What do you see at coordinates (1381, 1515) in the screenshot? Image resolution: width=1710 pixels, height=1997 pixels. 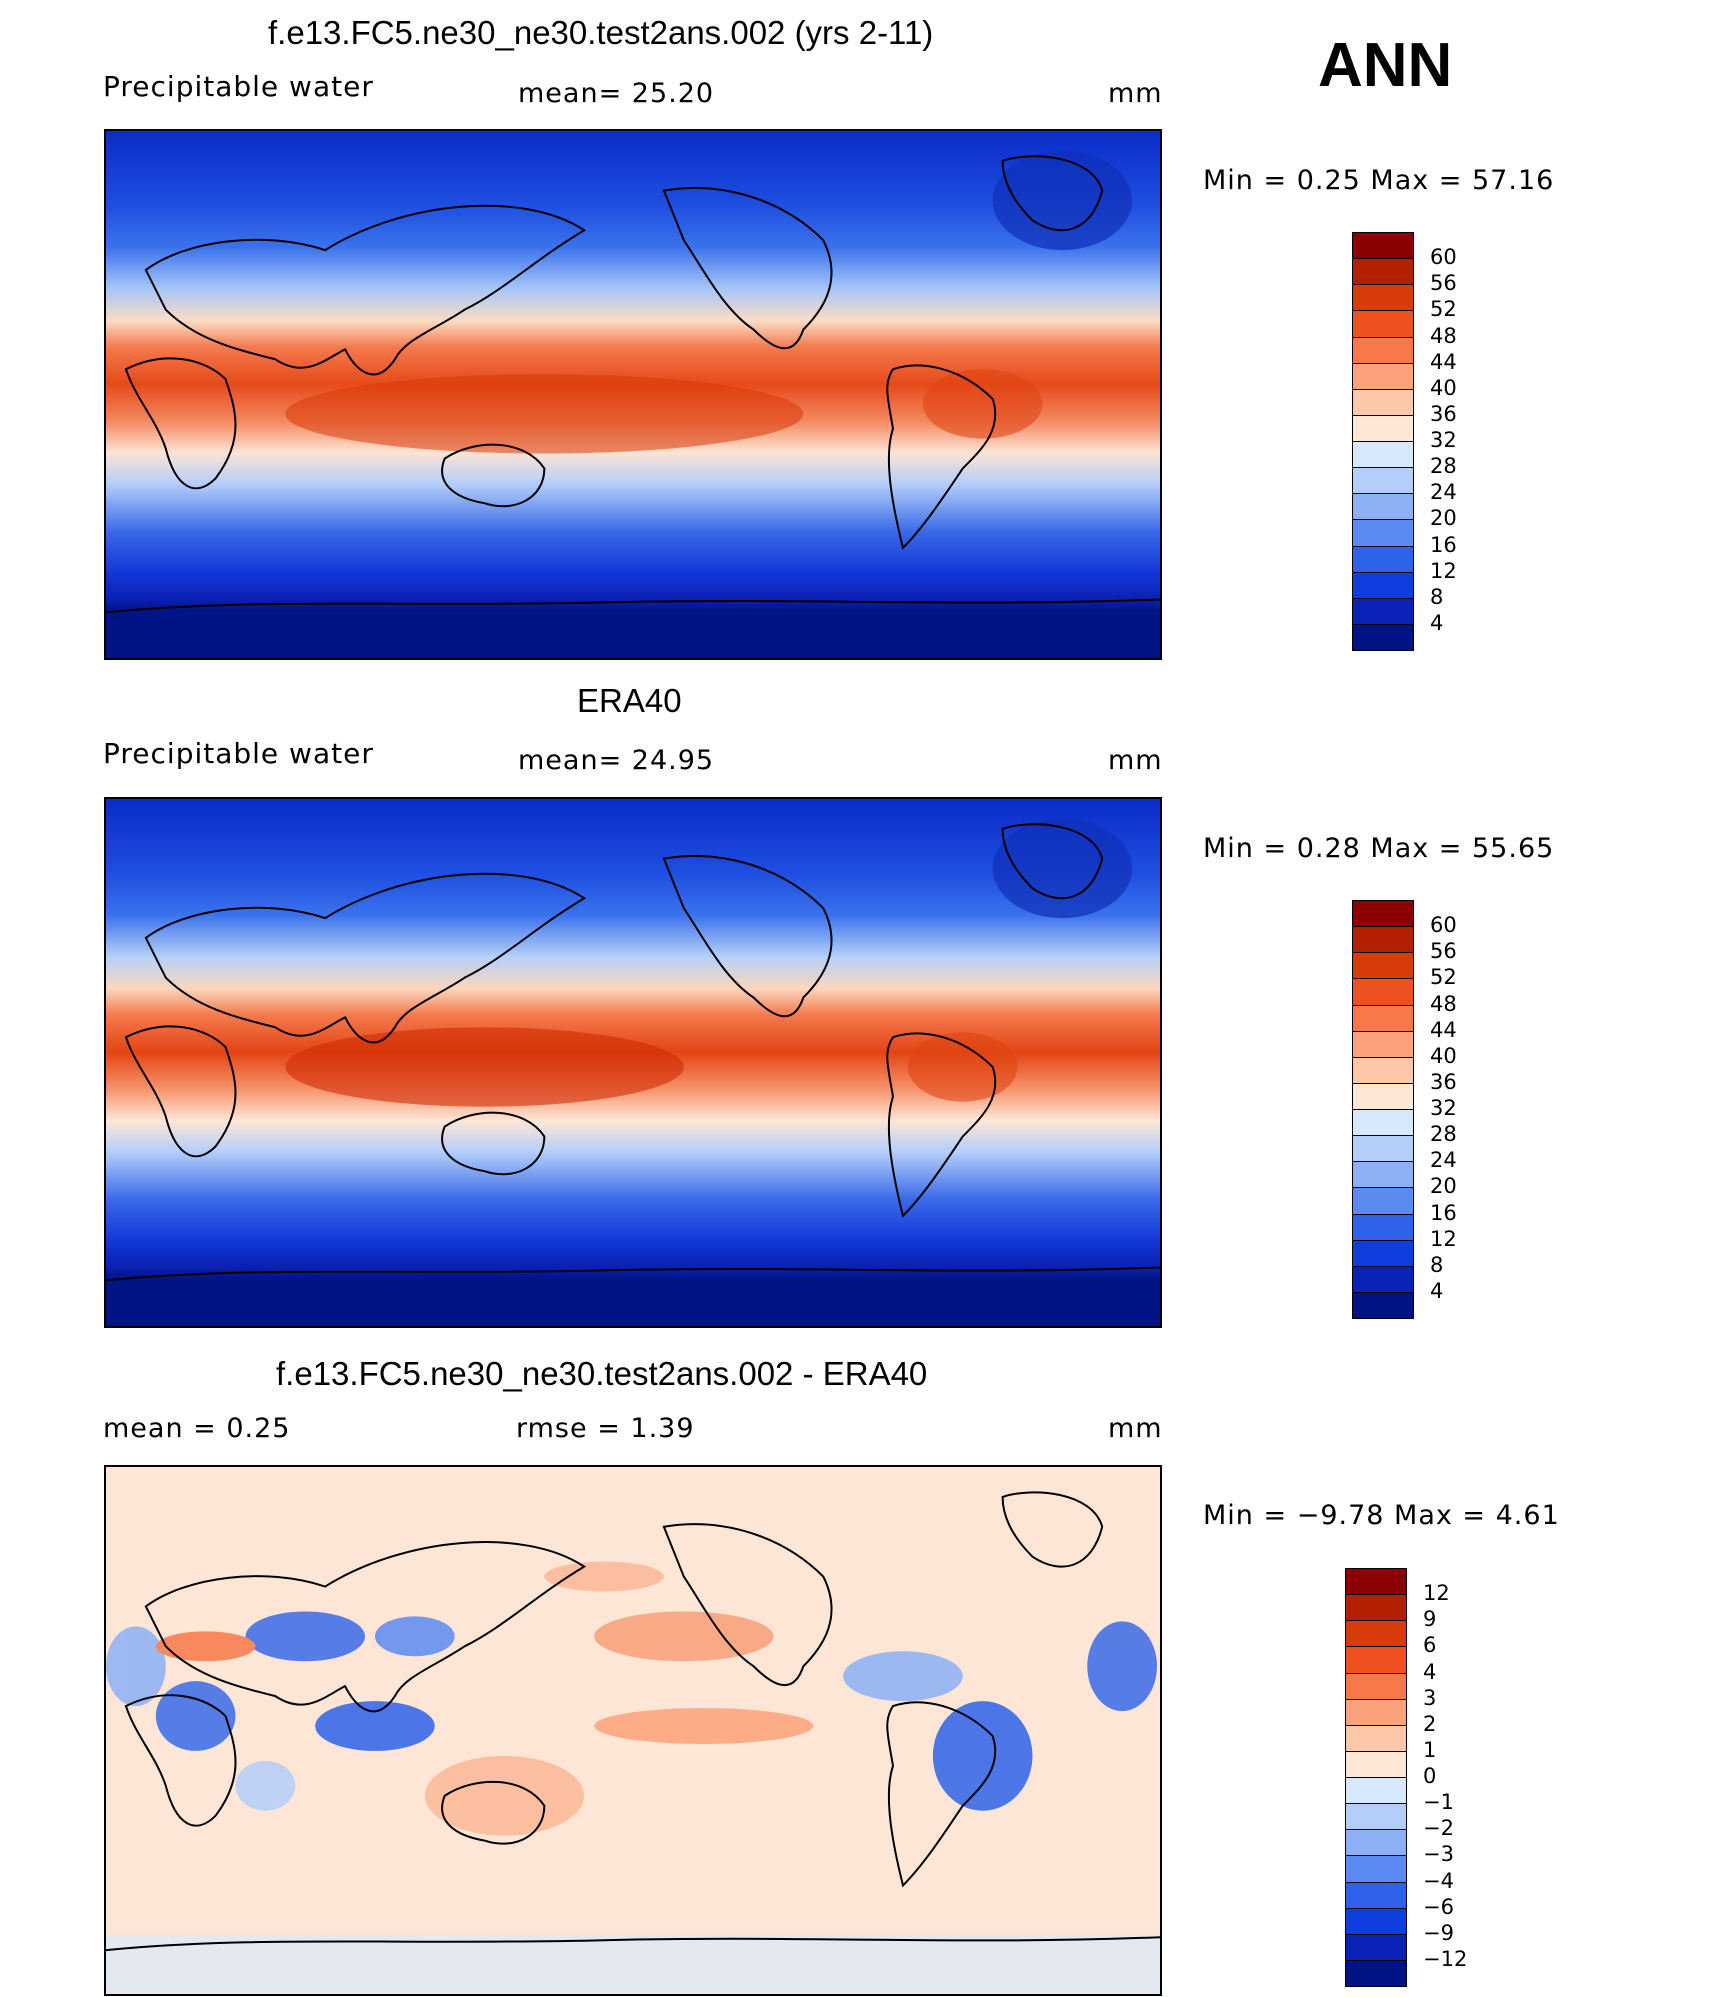 I see `panel-diff-minmax: Min = −9.78 Max = 4.61` at bounding box center [1381, 1515].